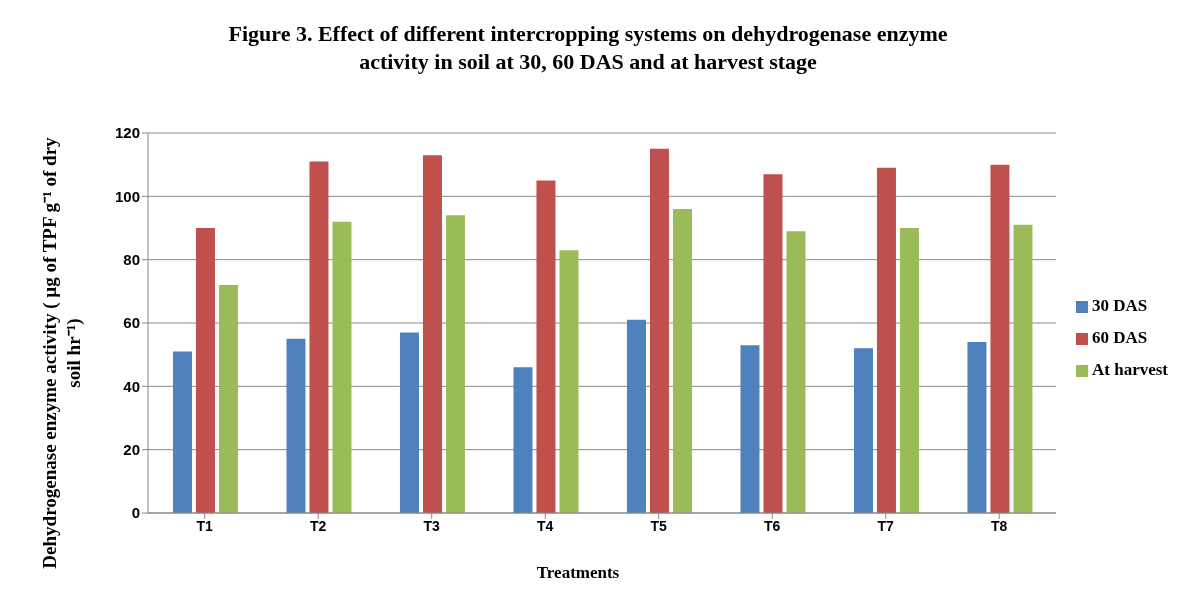  Describe the element at coordinates (1119, 305) in the screenshot. I see `legend-label: 30 DAS` at that location.